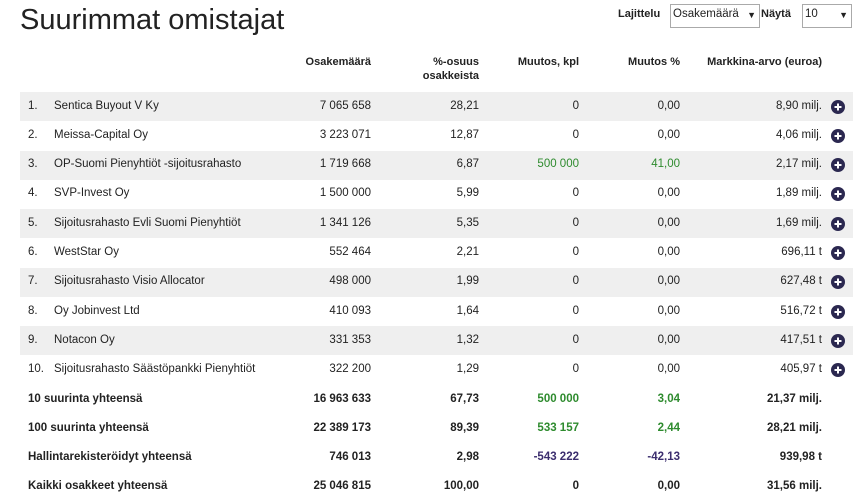 Image resolution: width=853 pixels, height=499 pixels. I want to click on cell: 533 157, so click(558, 427).